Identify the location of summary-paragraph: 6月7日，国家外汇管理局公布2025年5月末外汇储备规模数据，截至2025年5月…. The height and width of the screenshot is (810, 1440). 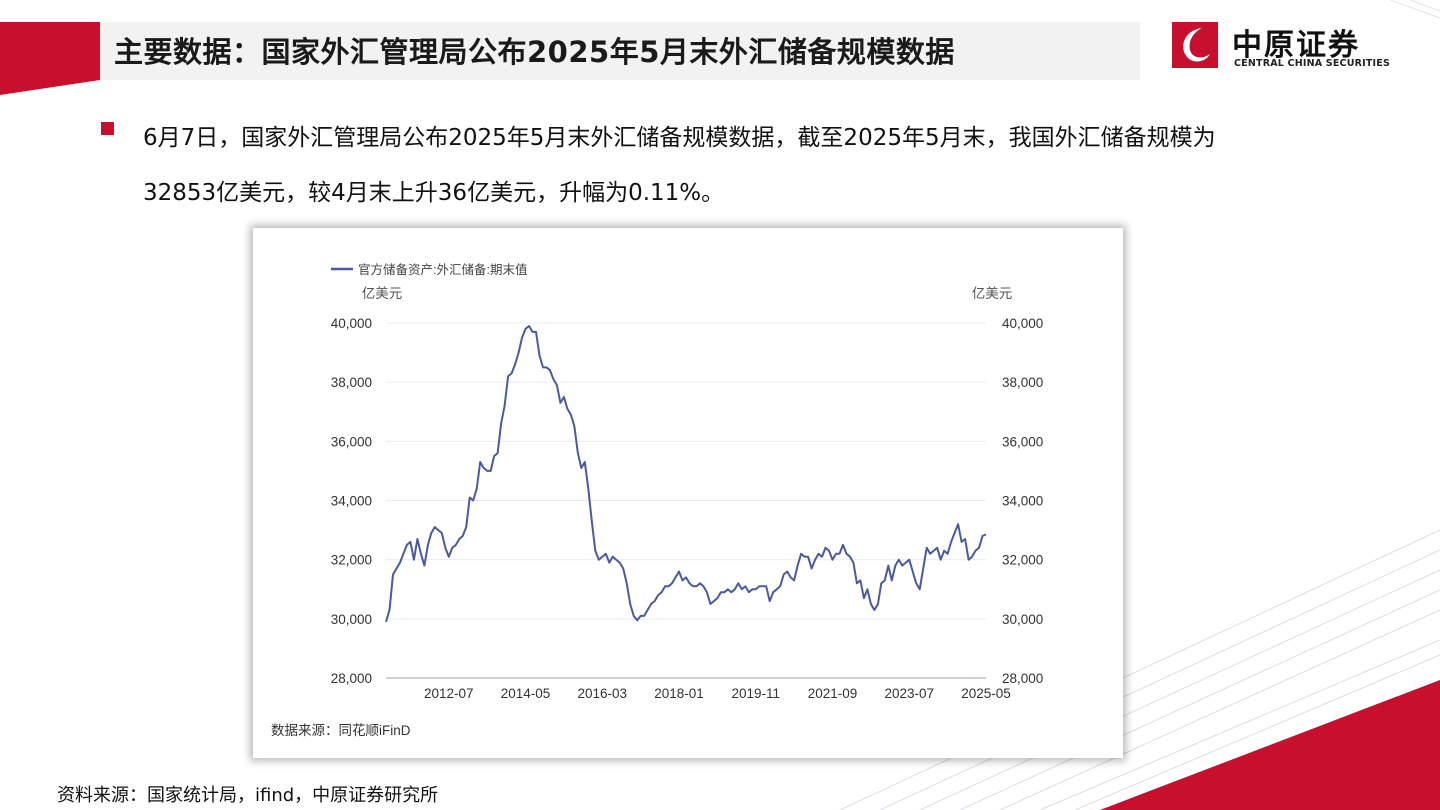
(763, 166).